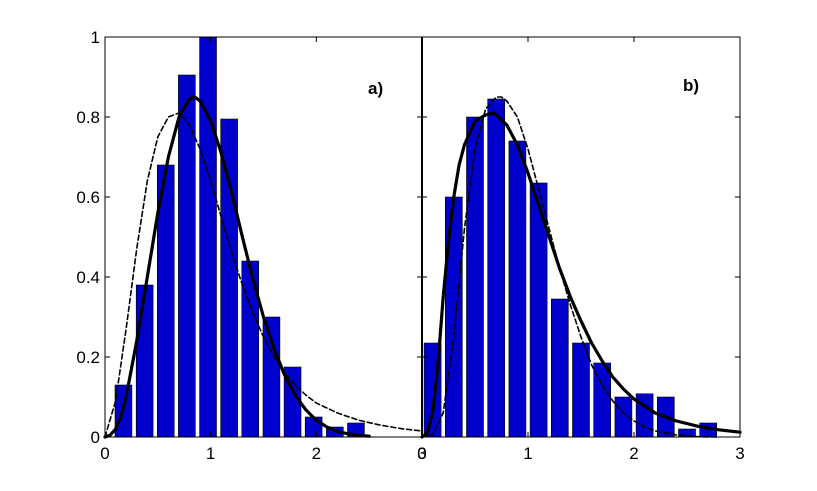 The width and height of the screenshot is (817, 491). Describe the element at coordinates (95, 437) in the screenshot. I see `panel-a-ytick-label: 0` at that location.